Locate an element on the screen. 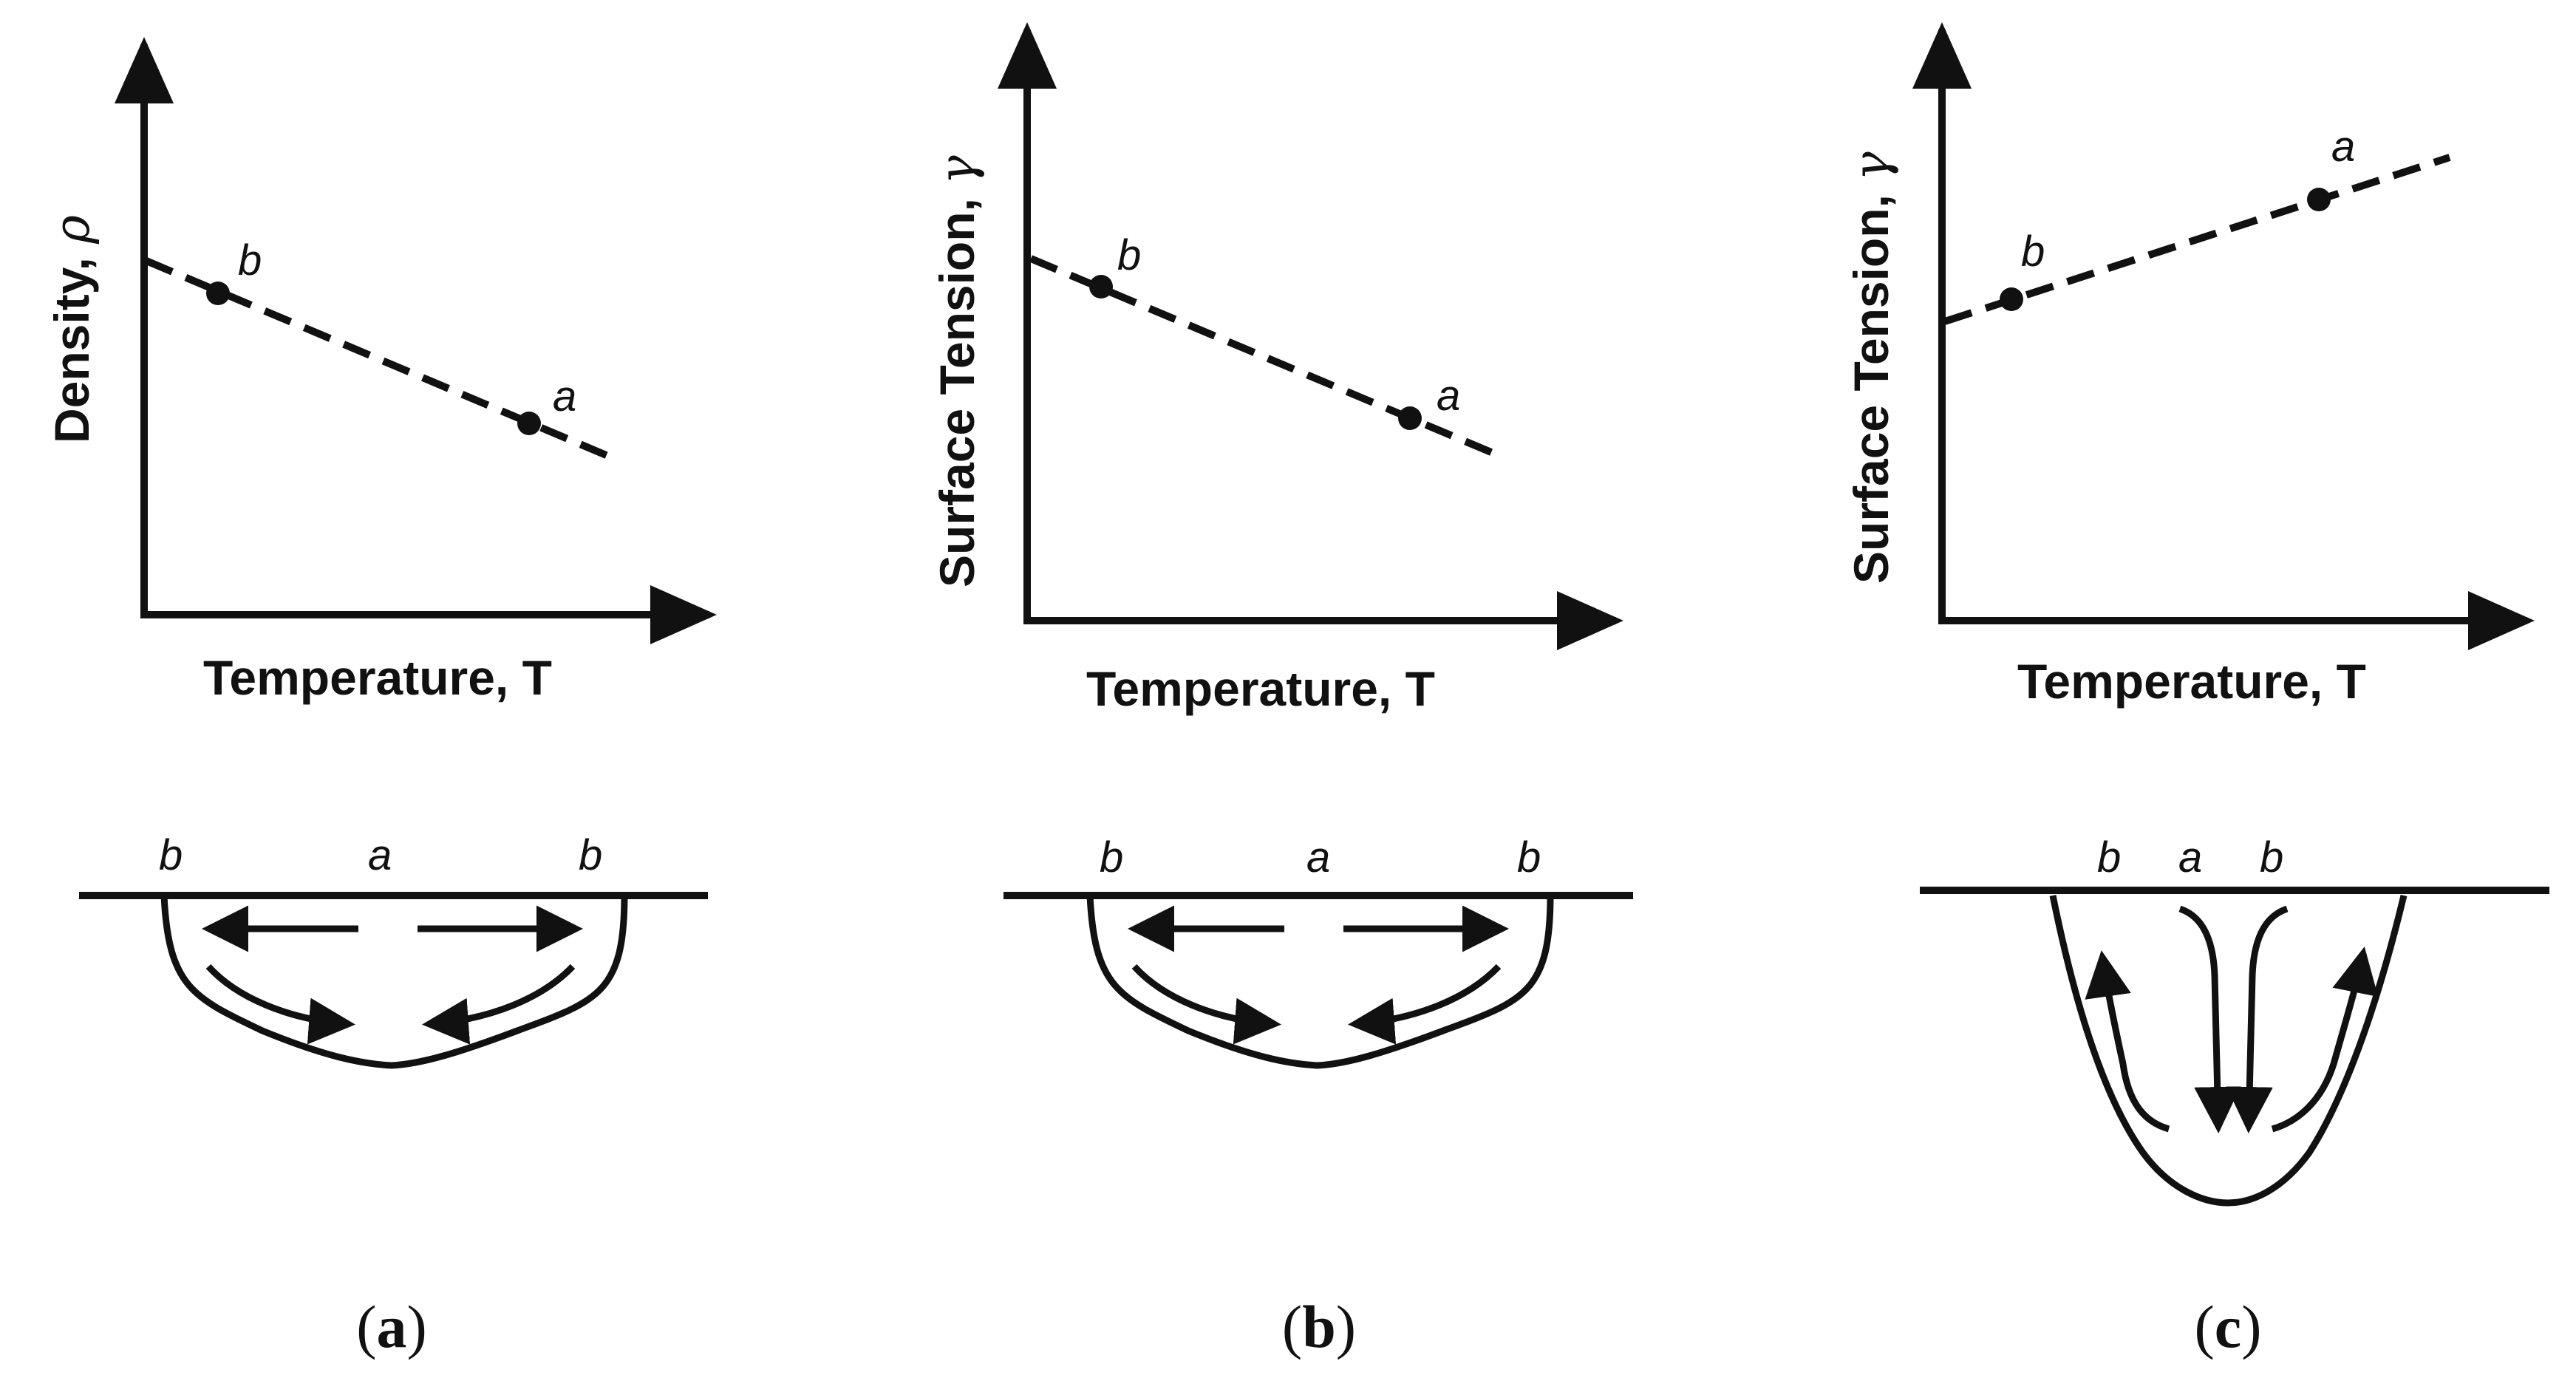 This screenshot has width=2576, height=1378. center-flow-arrow-right is located at coordinates (2257, 1019).